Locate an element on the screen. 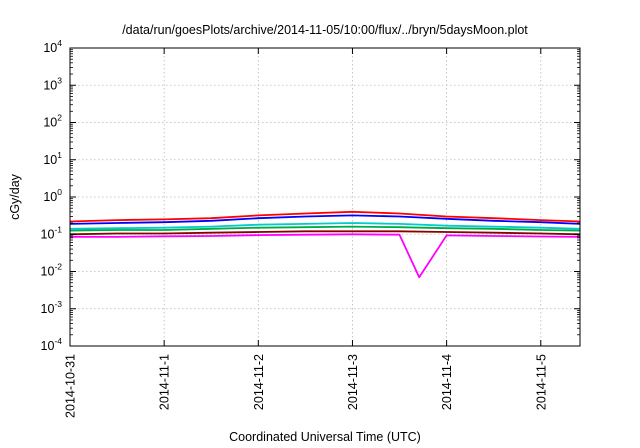  y-tick-label: 10⁰ is located at coordinates (52, 195).